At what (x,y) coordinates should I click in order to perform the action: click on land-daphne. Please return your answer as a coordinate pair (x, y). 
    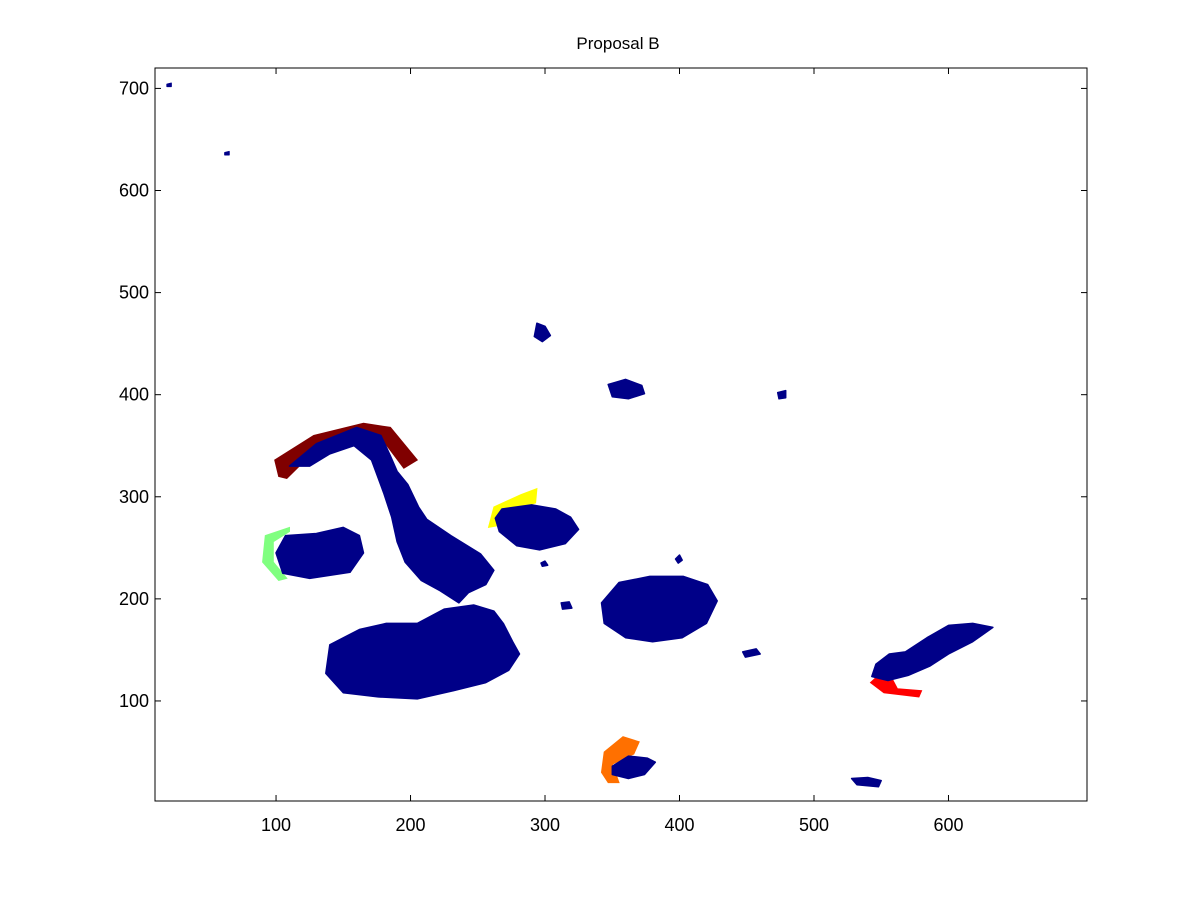
    Looking at the image, I should click on (544, 563).